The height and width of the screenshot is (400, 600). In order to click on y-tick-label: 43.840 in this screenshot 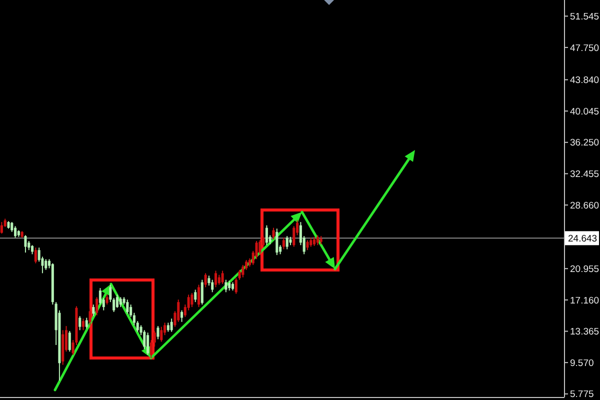, I will do `click(585, 80)`.